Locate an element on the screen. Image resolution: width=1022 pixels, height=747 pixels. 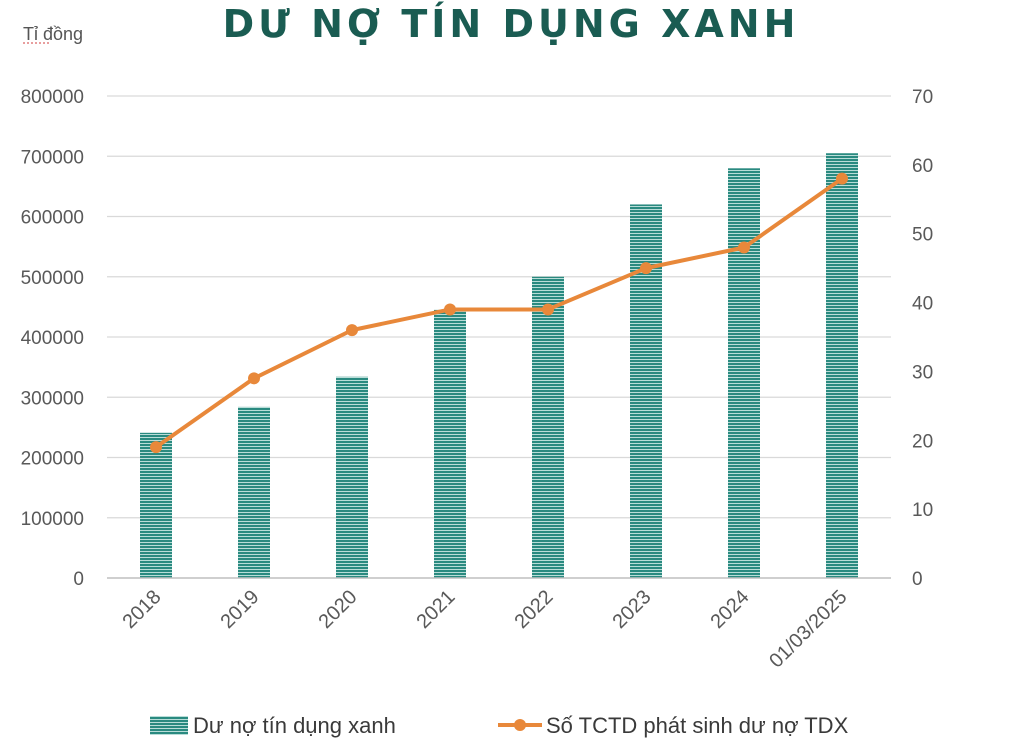
y-right-tick-label: 20 is located at coordinates (922, 441).